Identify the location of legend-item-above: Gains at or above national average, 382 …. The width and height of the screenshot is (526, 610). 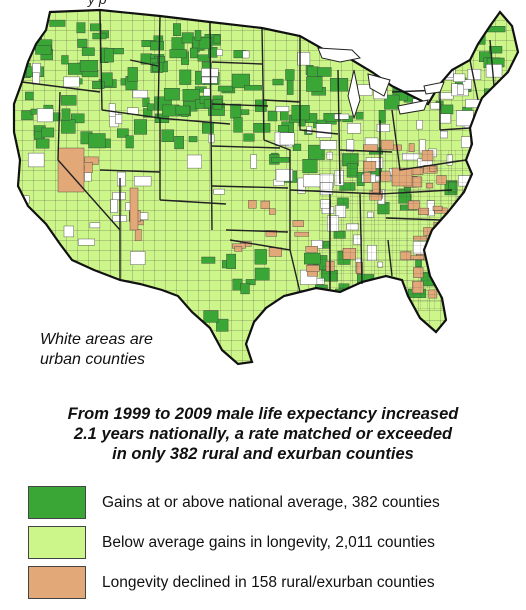
(277, 504).